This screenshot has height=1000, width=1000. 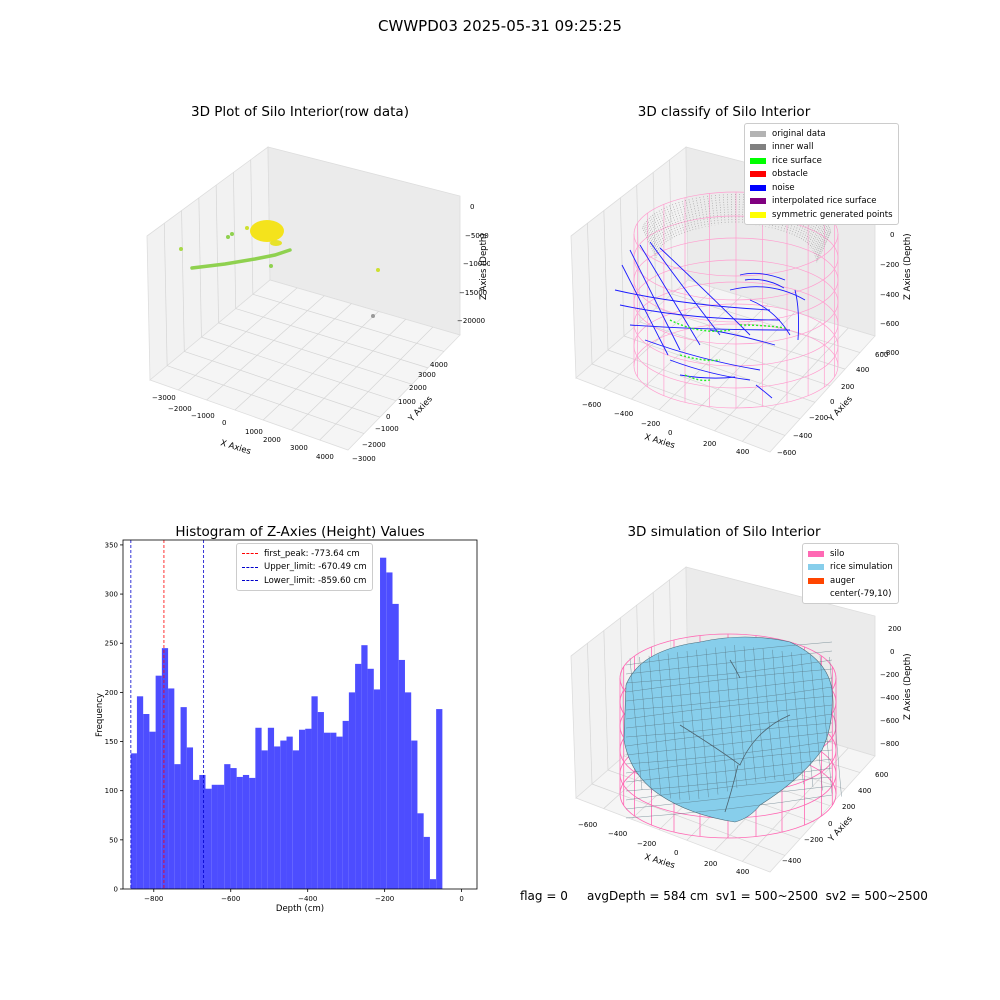 What do you see at coordinates (908, 686) in the screenshot?
I see `simulation-z-label: Z Axies (Depth)` at bounding box center [908, 686].